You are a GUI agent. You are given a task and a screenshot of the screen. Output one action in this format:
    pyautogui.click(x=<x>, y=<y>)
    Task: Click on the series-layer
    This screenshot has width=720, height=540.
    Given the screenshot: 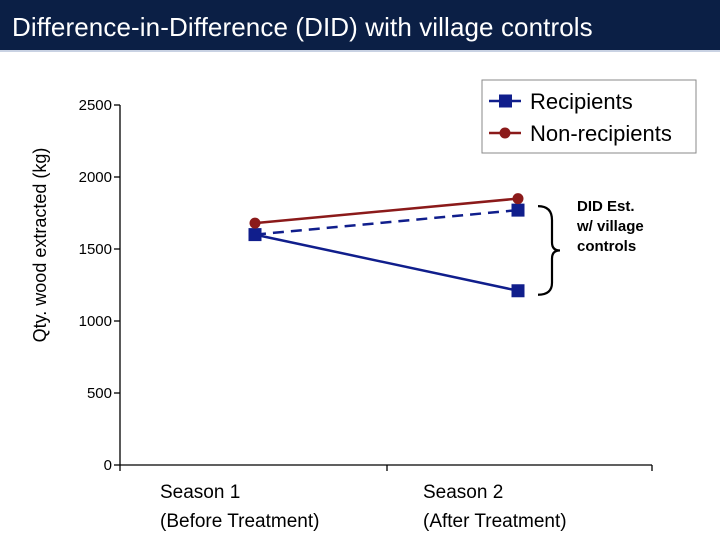 What is the action you would take?
    pyautogui.click(x=387, y=245)
    